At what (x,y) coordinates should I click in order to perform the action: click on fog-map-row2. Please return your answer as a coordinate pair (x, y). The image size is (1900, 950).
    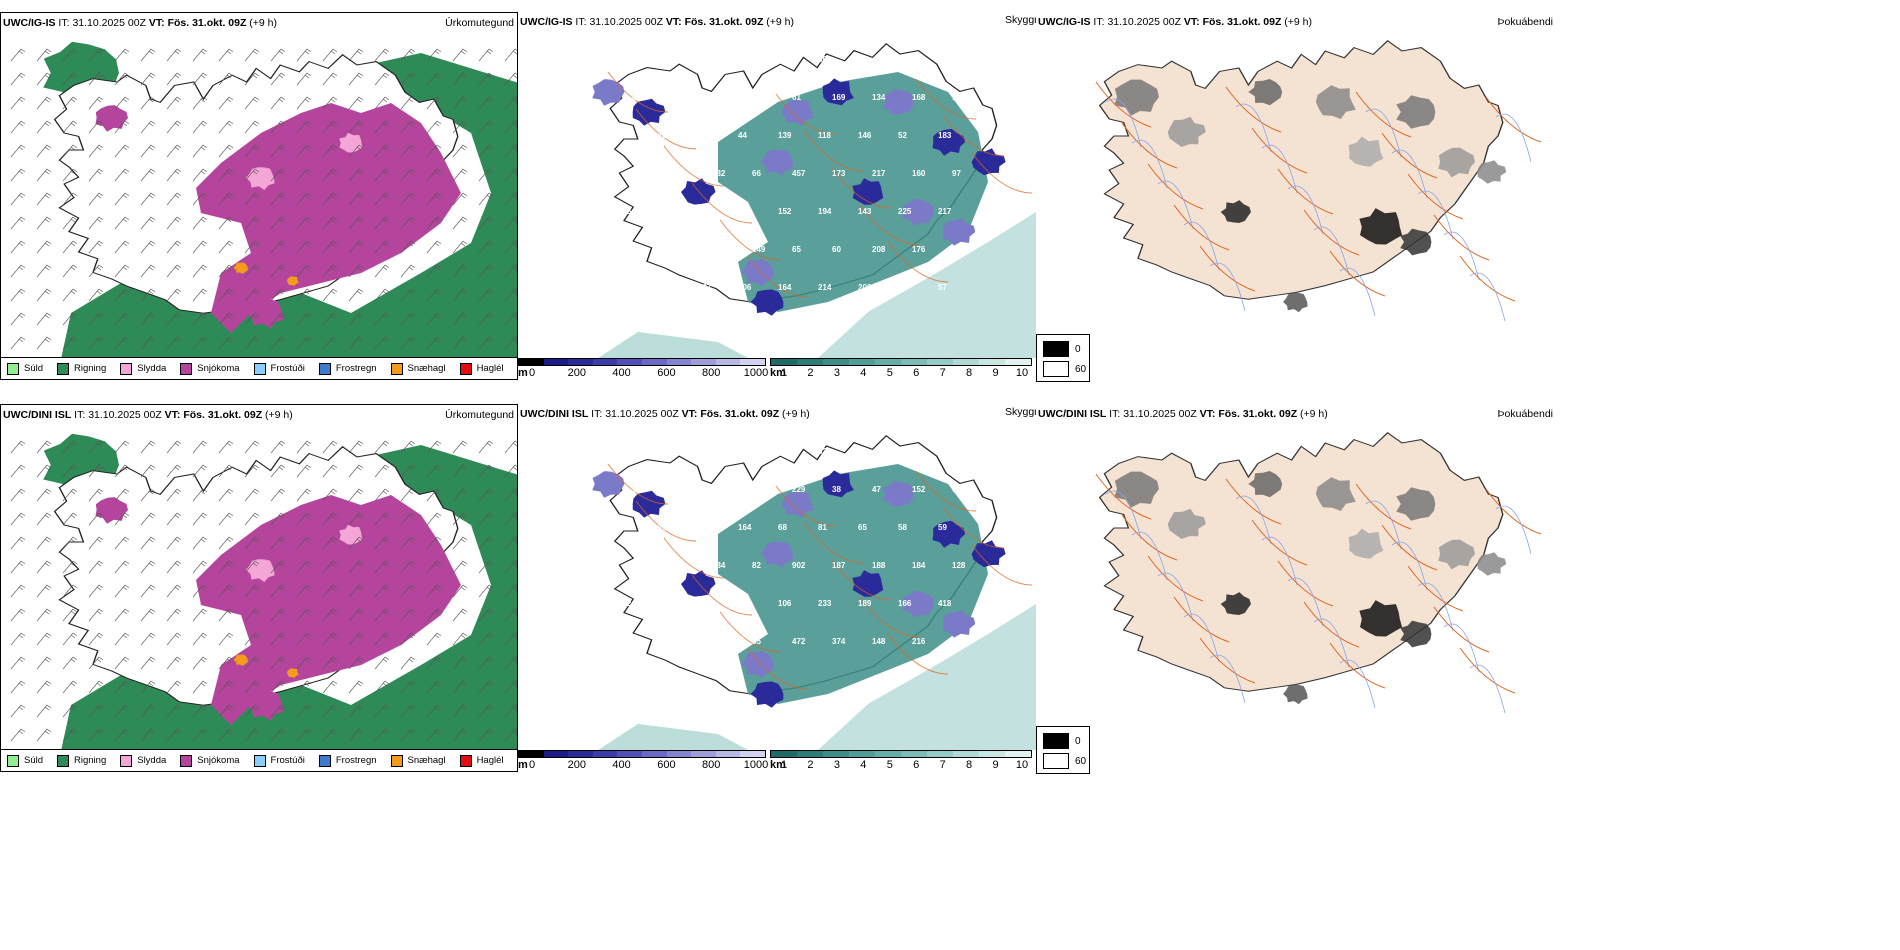
    Looking at the image, I should click on (1296, 588).